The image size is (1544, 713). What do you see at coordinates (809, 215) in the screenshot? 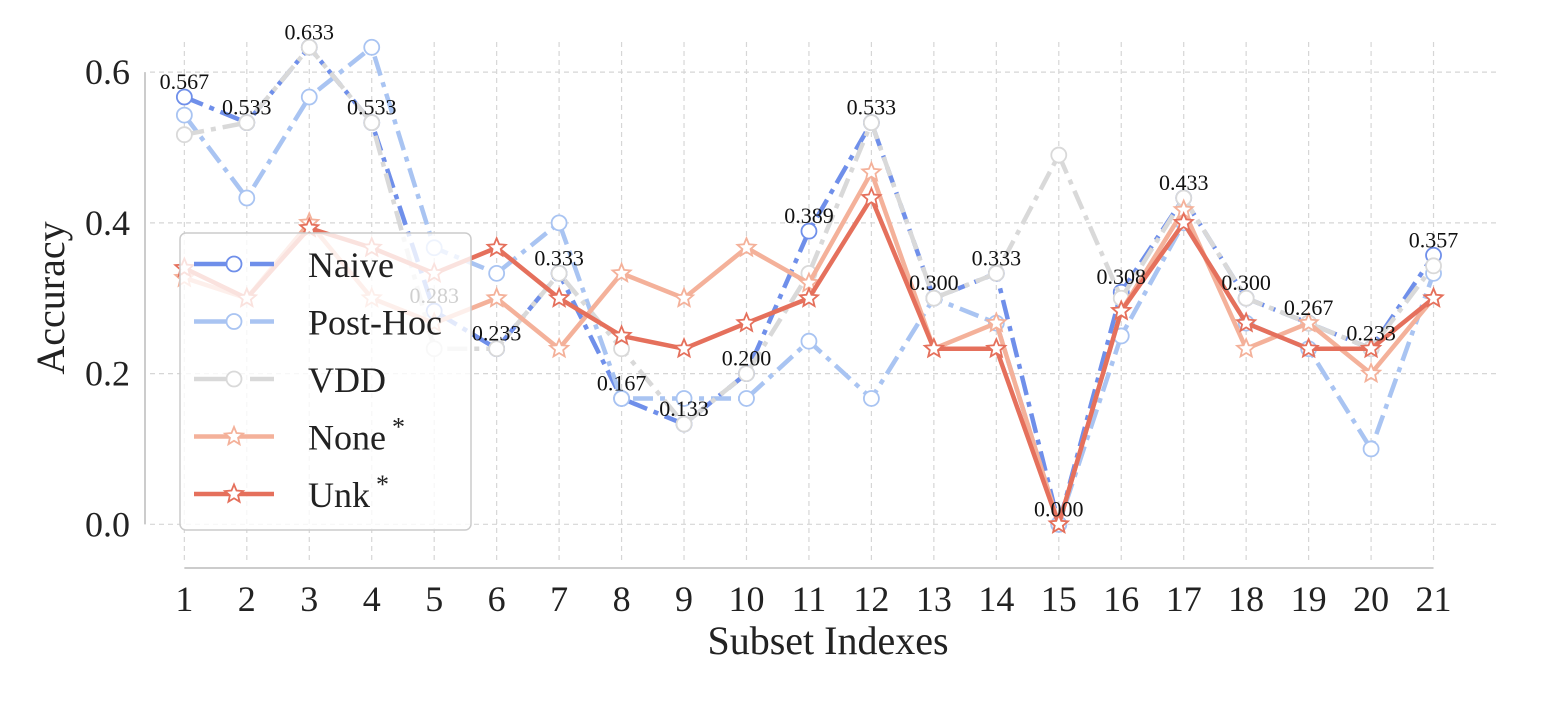
I see `data-label: 0.389` at bounding box center [809, 215].